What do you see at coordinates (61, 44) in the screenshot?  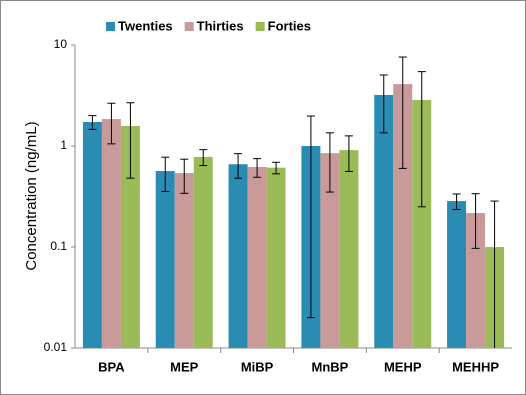 I see `y-tick-label: 10` at bounding box center [61, 44].